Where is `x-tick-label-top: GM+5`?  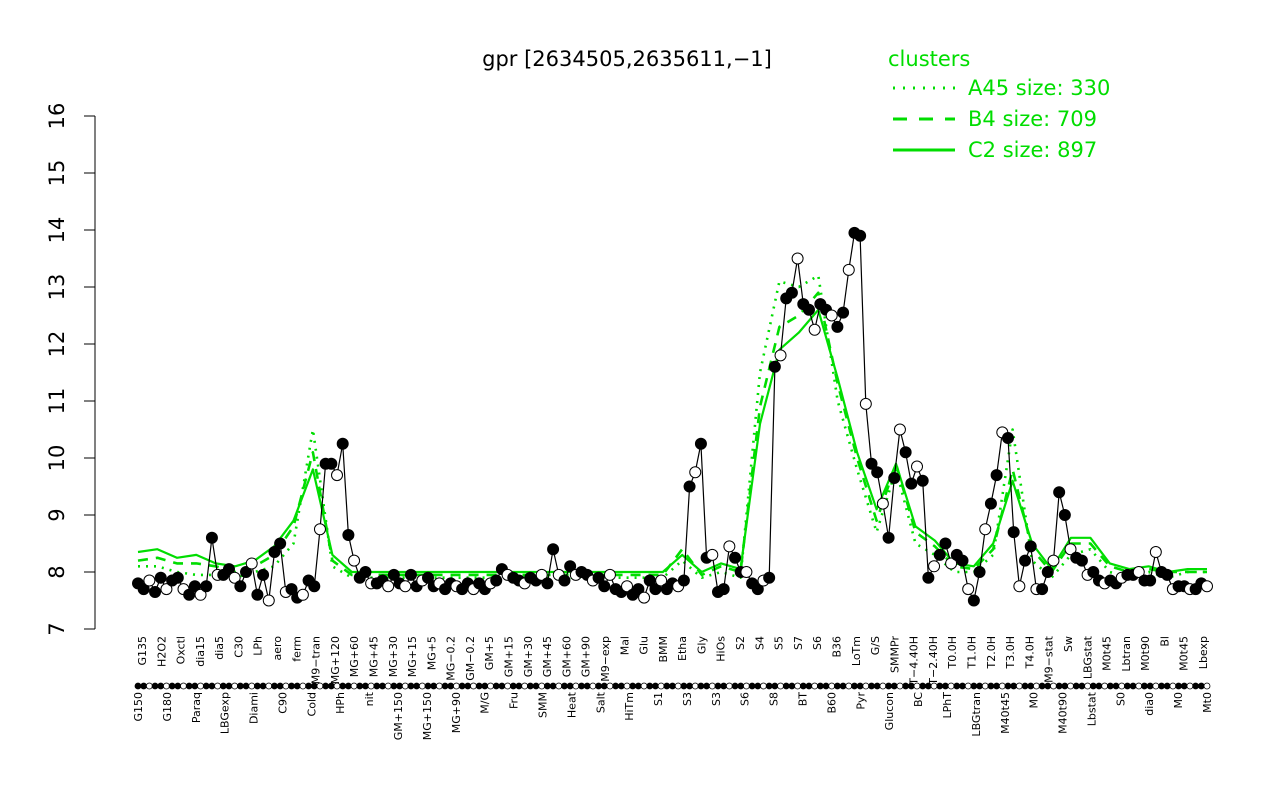
x-tick-label-top: GM+5 is located at coordinates (489, 653).